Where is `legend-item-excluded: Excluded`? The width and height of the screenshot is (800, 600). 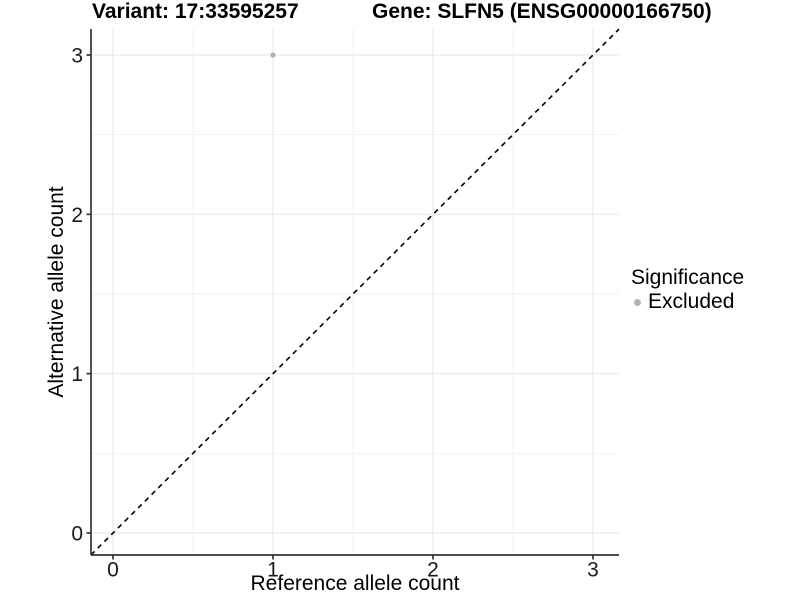
legend-item-excluded: Excluded is located at coordinates (687, 302).